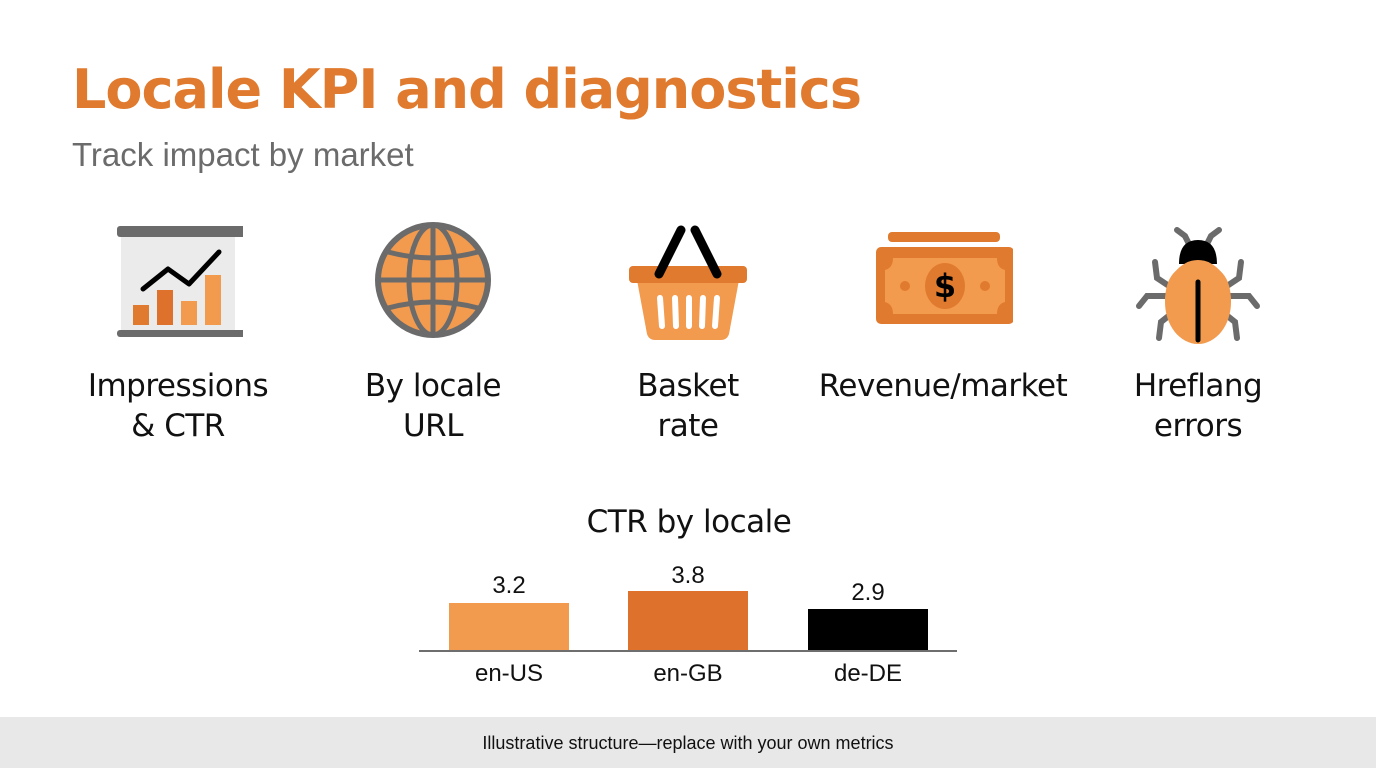 The image size is (1376, 768). I want to click on bar-en-gb, so click(688, 621).